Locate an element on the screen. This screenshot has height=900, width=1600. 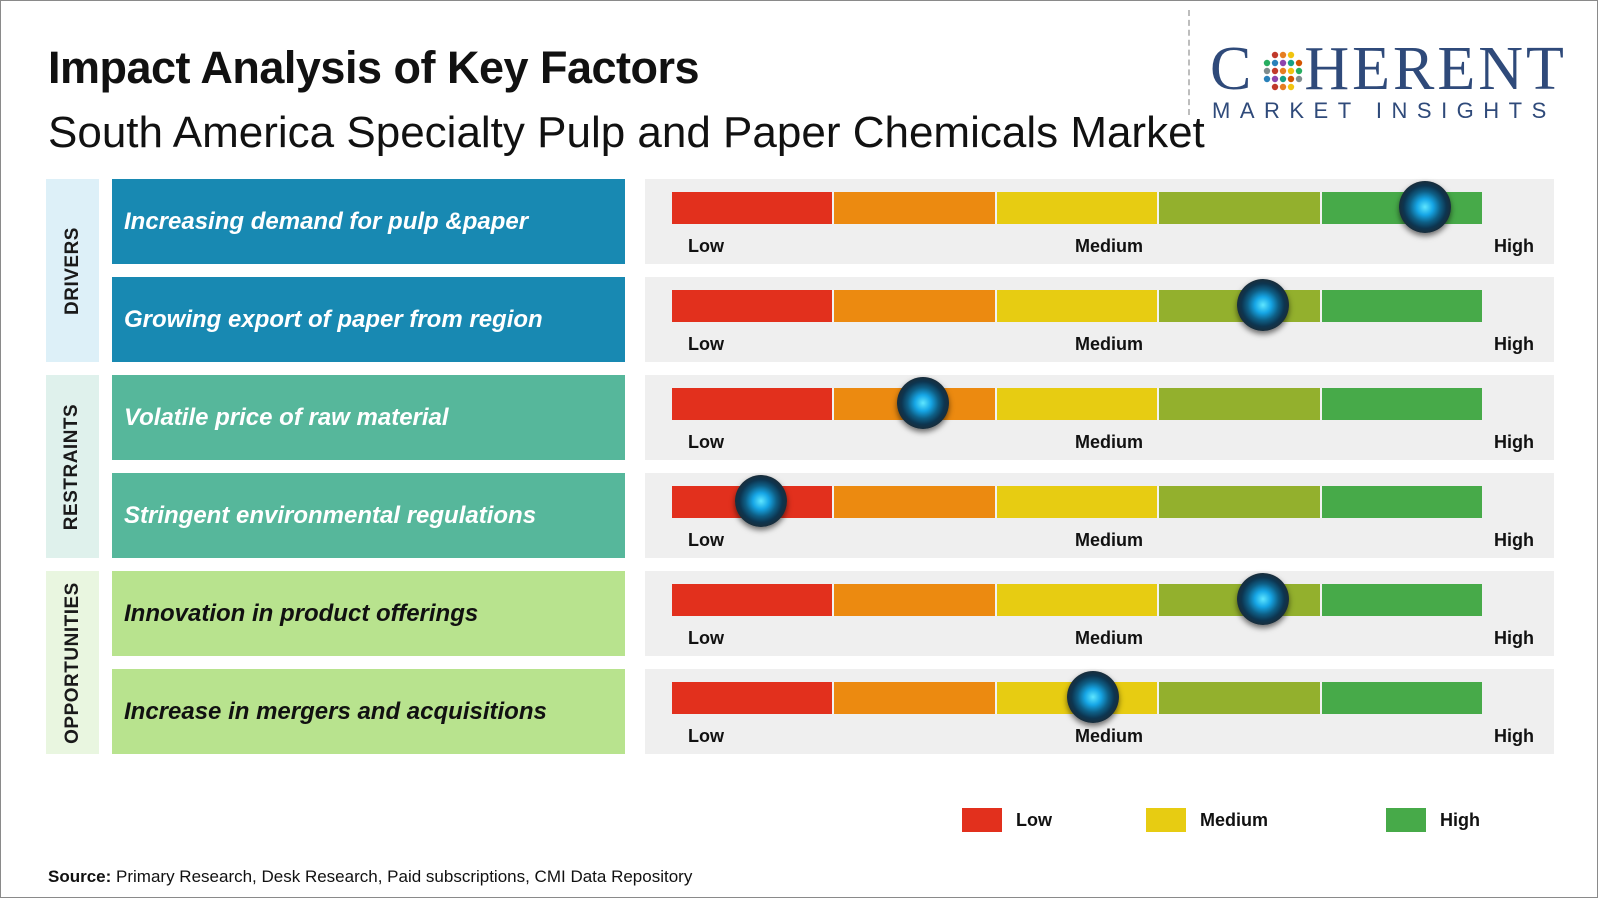
factor-label: Increase in mergers and acquisitions is located at coordinates (335, 711).